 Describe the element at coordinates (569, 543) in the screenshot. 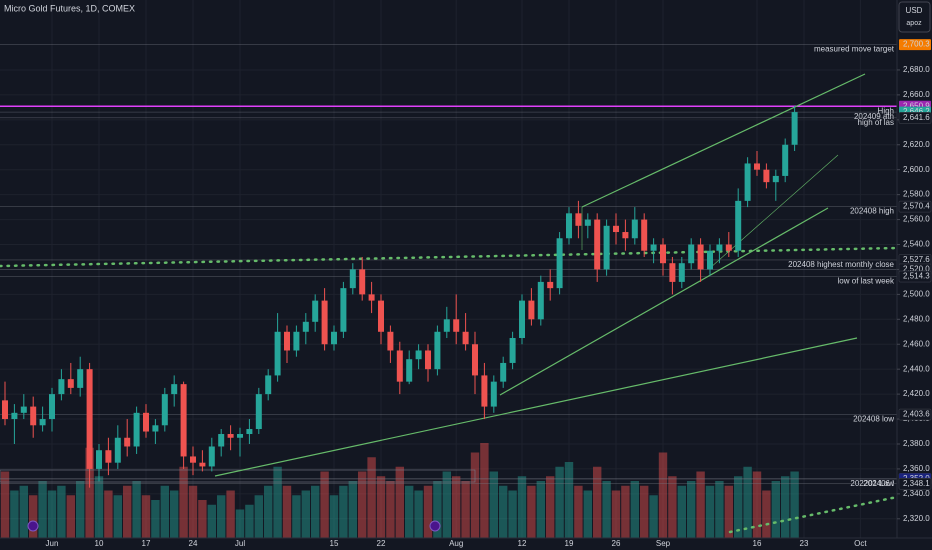

I see `x-tick-label: 19` at that location.